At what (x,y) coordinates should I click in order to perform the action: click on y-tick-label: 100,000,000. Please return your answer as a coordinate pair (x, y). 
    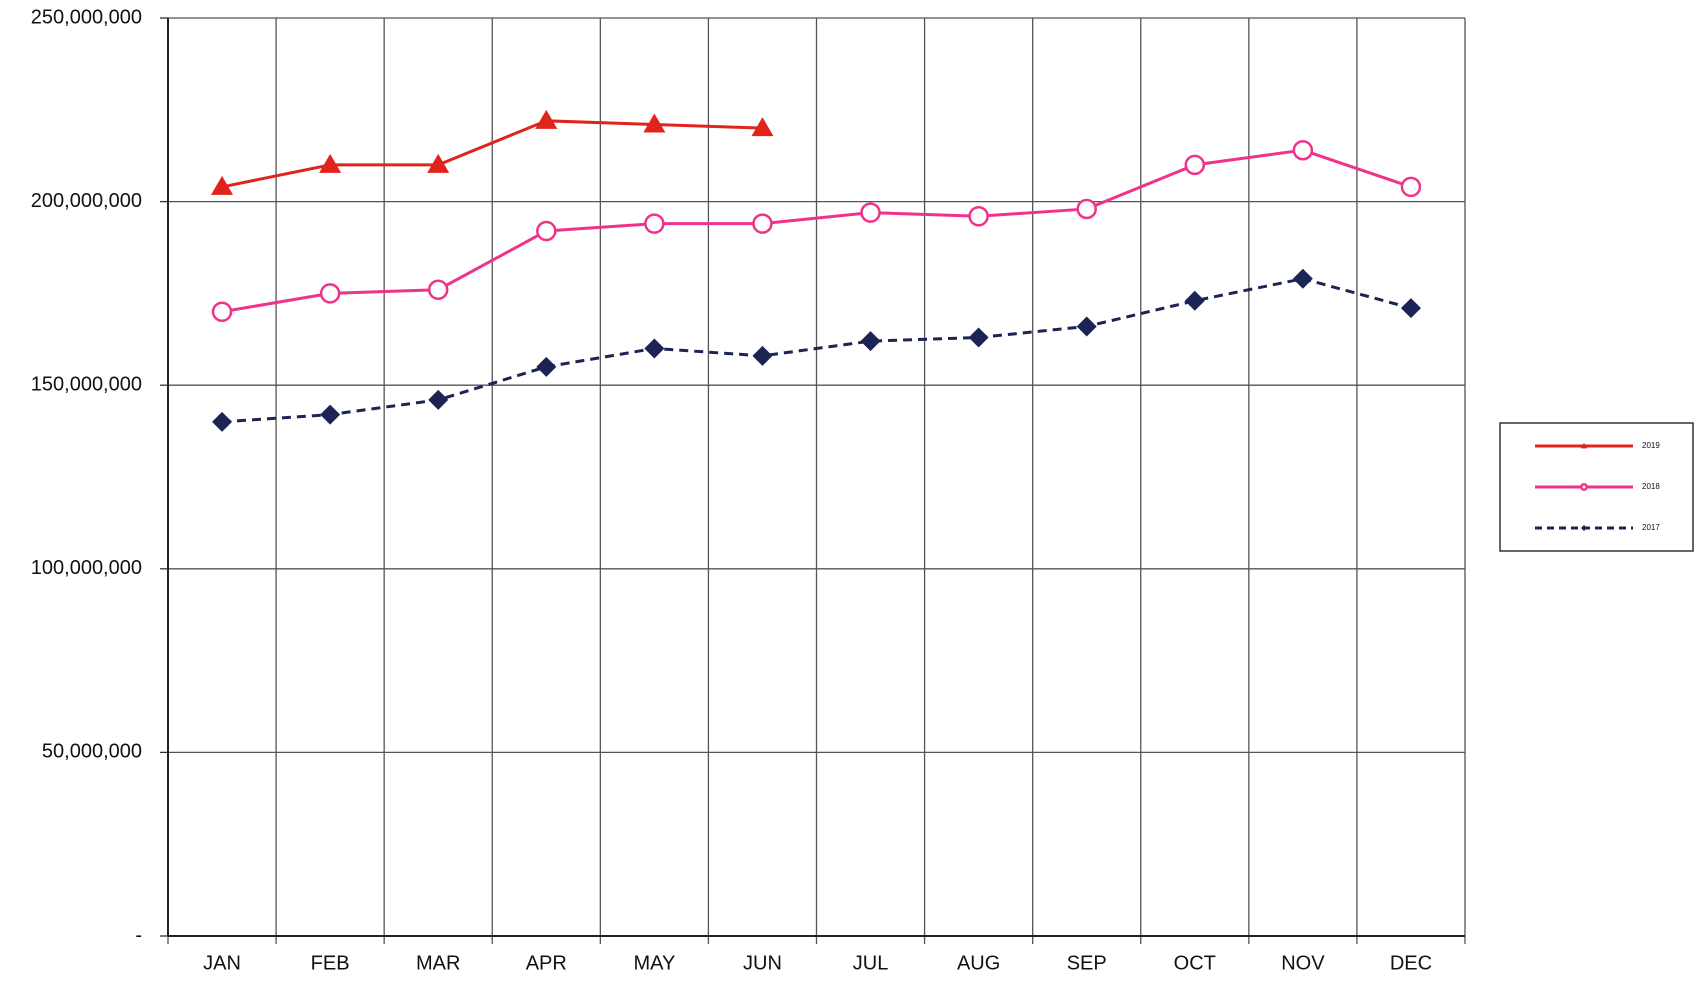
    Looking at the image, I should click on (86, 568).